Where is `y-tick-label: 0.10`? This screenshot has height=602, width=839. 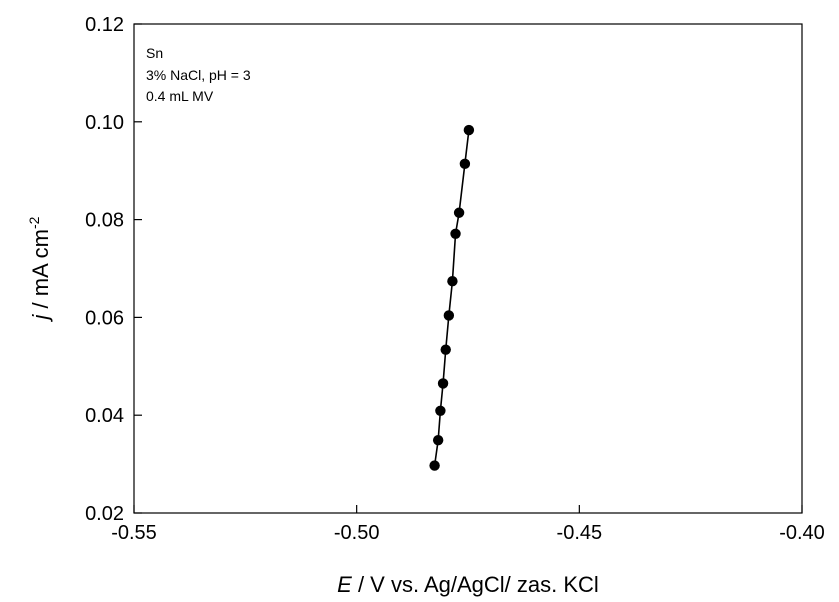 y-tick-label: 0.10 is located at coordinates (104, 123).